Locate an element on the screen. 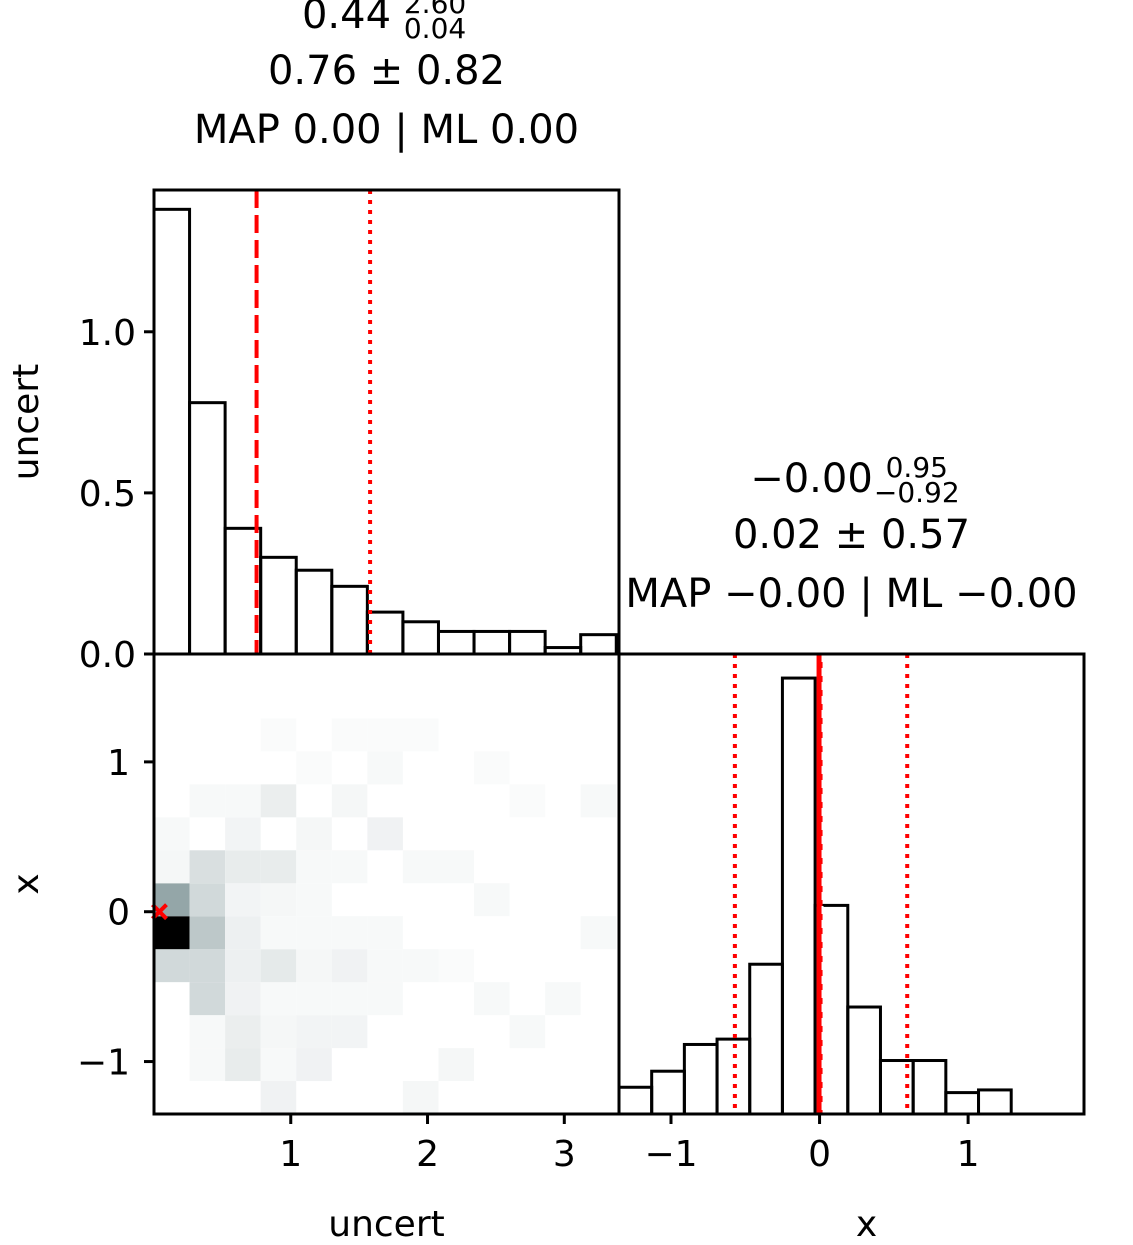 The image size is (1133, 1245). joint-density-ytick-label: −1 is located at coordinates (103, 1063).